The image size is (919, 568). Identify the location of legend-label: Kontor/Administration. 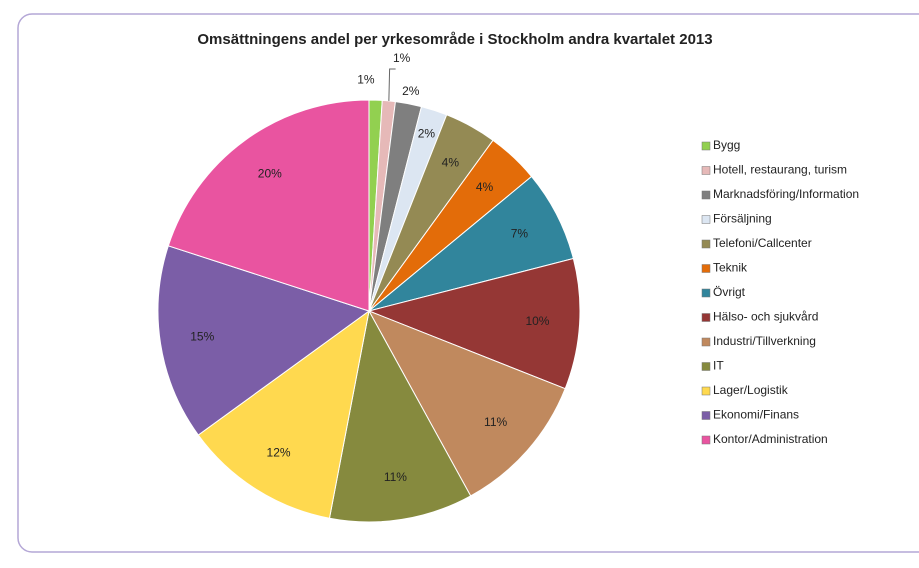
(770, 439).